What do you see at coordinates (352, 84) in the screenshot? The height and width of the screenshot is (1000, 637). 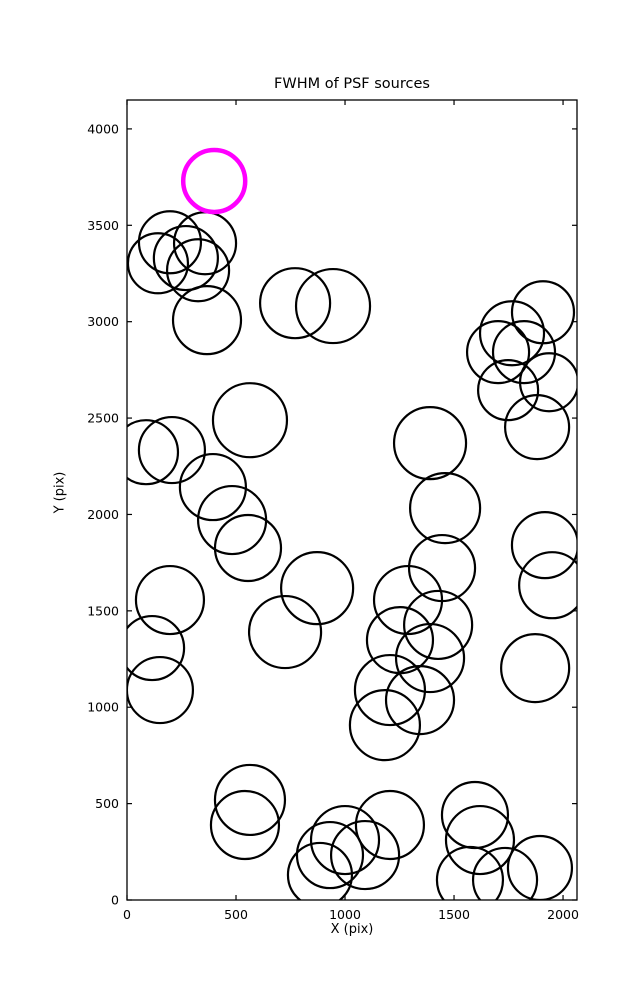 I see `chart-title: FWHM of PSF sources` at bounding box center [352, 84].